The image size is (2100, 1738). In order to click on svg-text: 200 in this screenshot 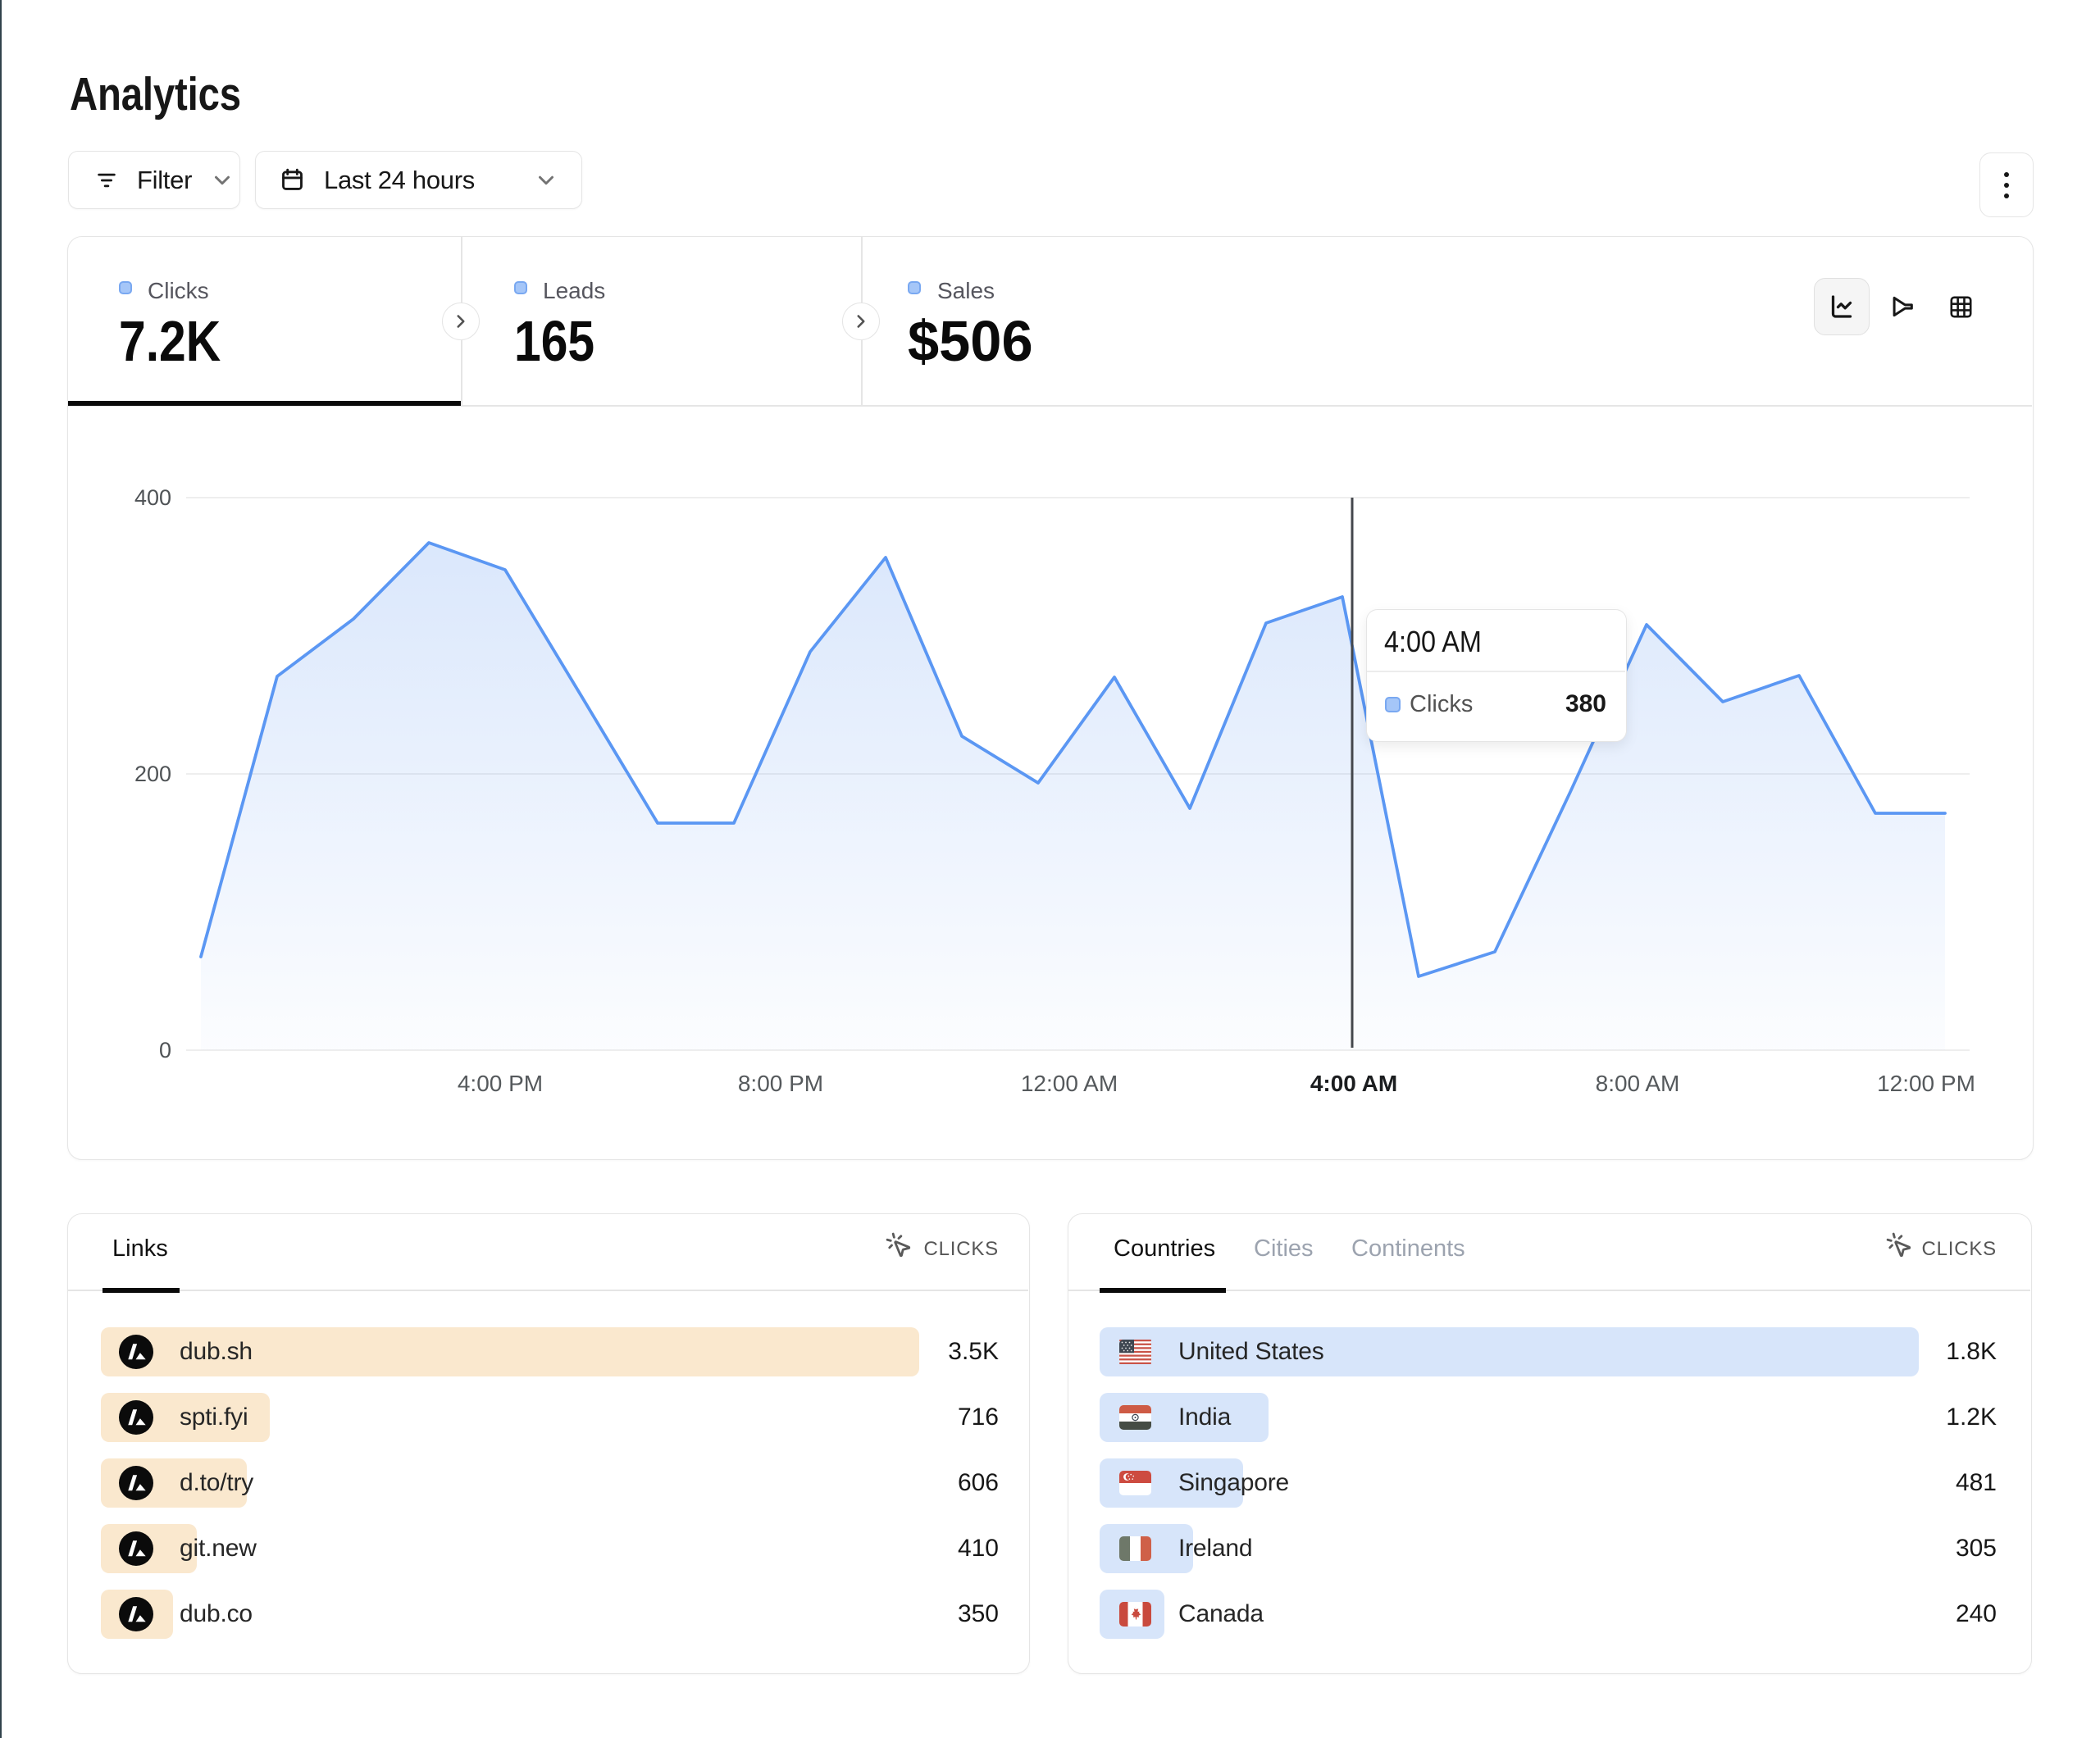, I will do `click(152, 774)`.